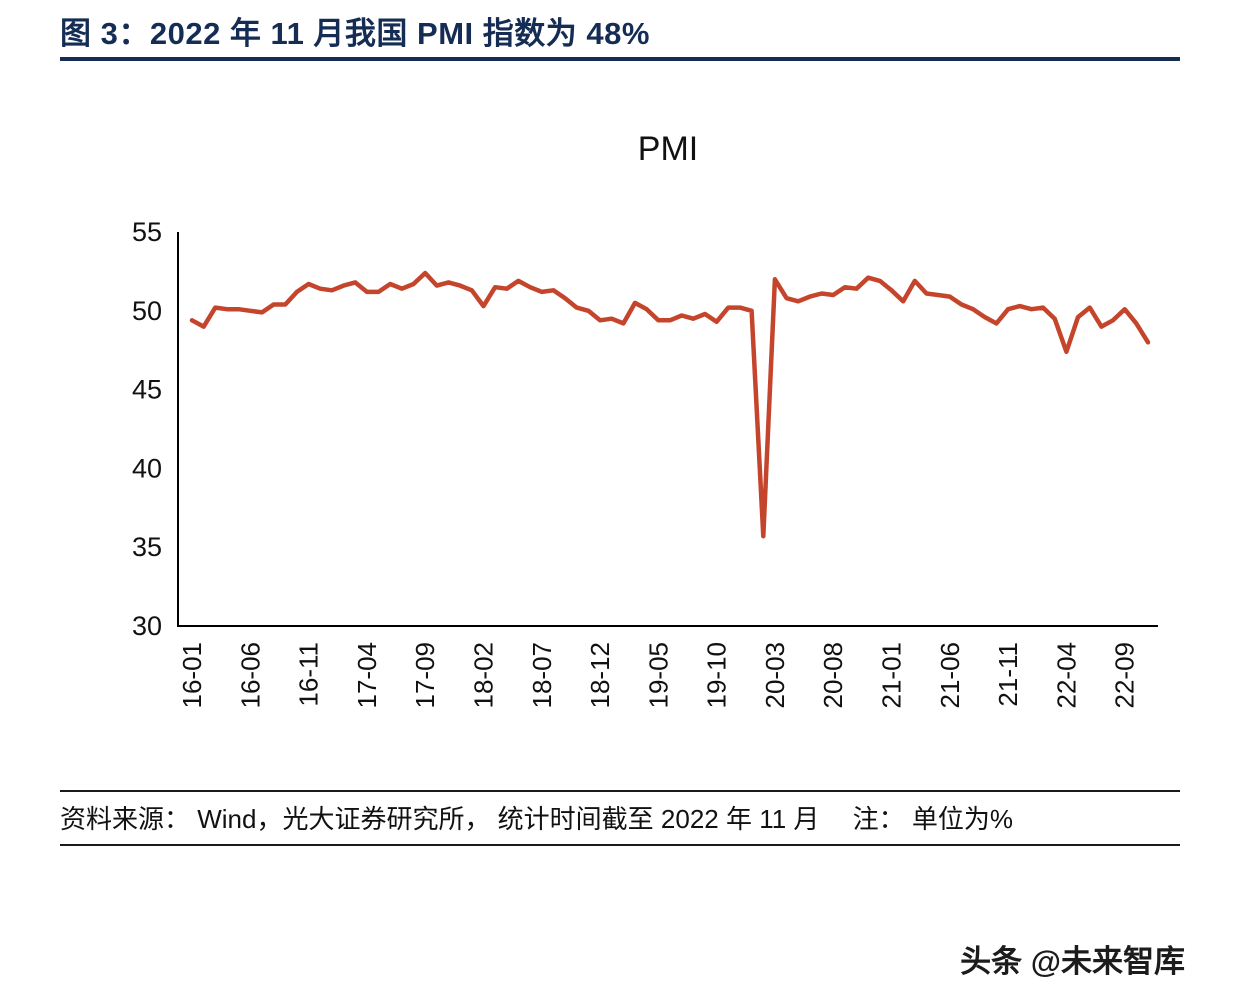 The width and height of the screenshot is (1240, 994). I want to click on x-tick-label: 19-10, so click(717, 675).